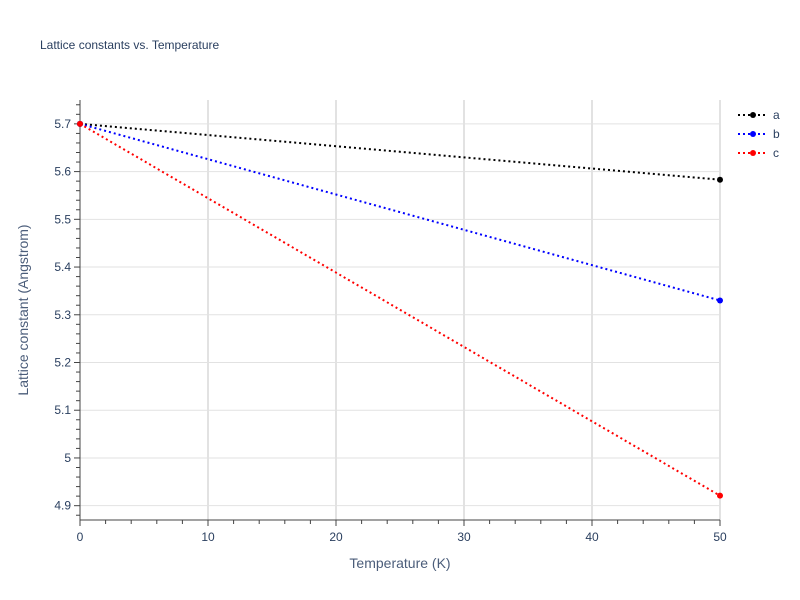  I want to click on legend-label: c, so click(776, 153).